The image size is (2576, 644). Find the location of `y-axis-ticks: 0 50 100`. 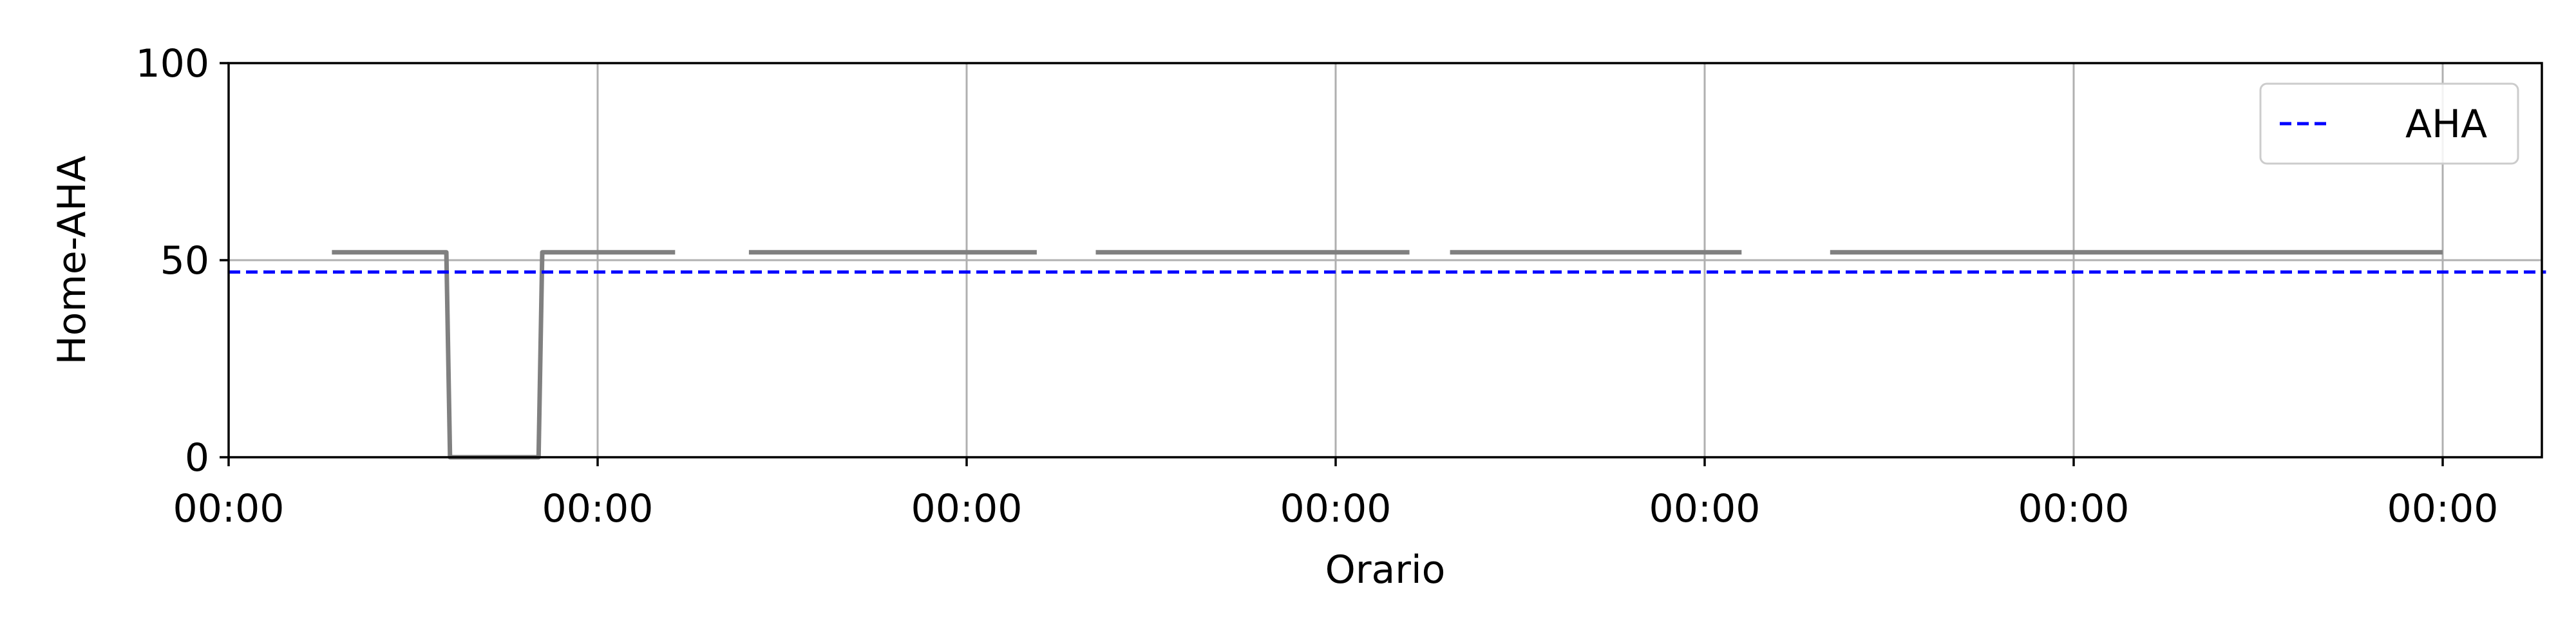

y-axis-ticks: 0 50 100 is located at coordinates (182, 261).